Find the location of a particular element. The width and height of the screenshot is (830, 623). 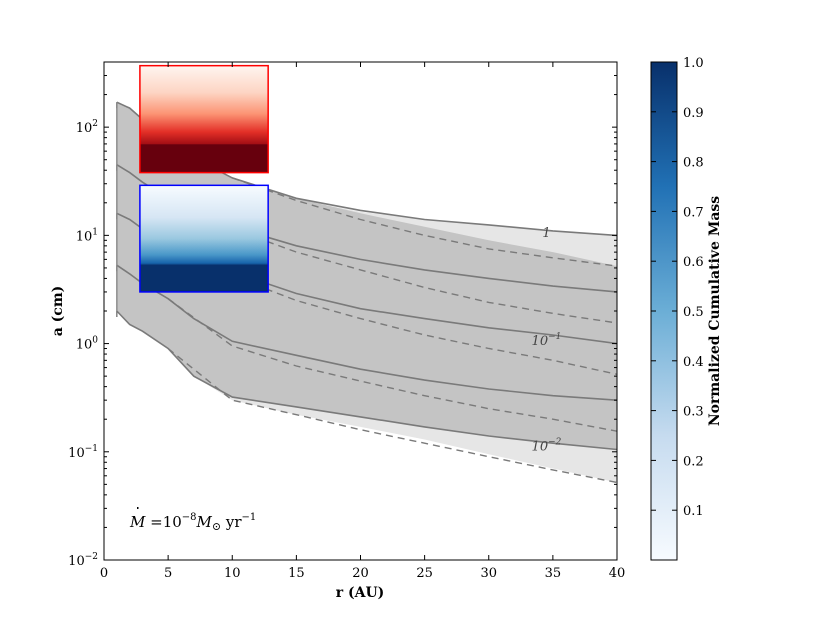

annot-sun: ⊙ is located at coordinates (216, 526).